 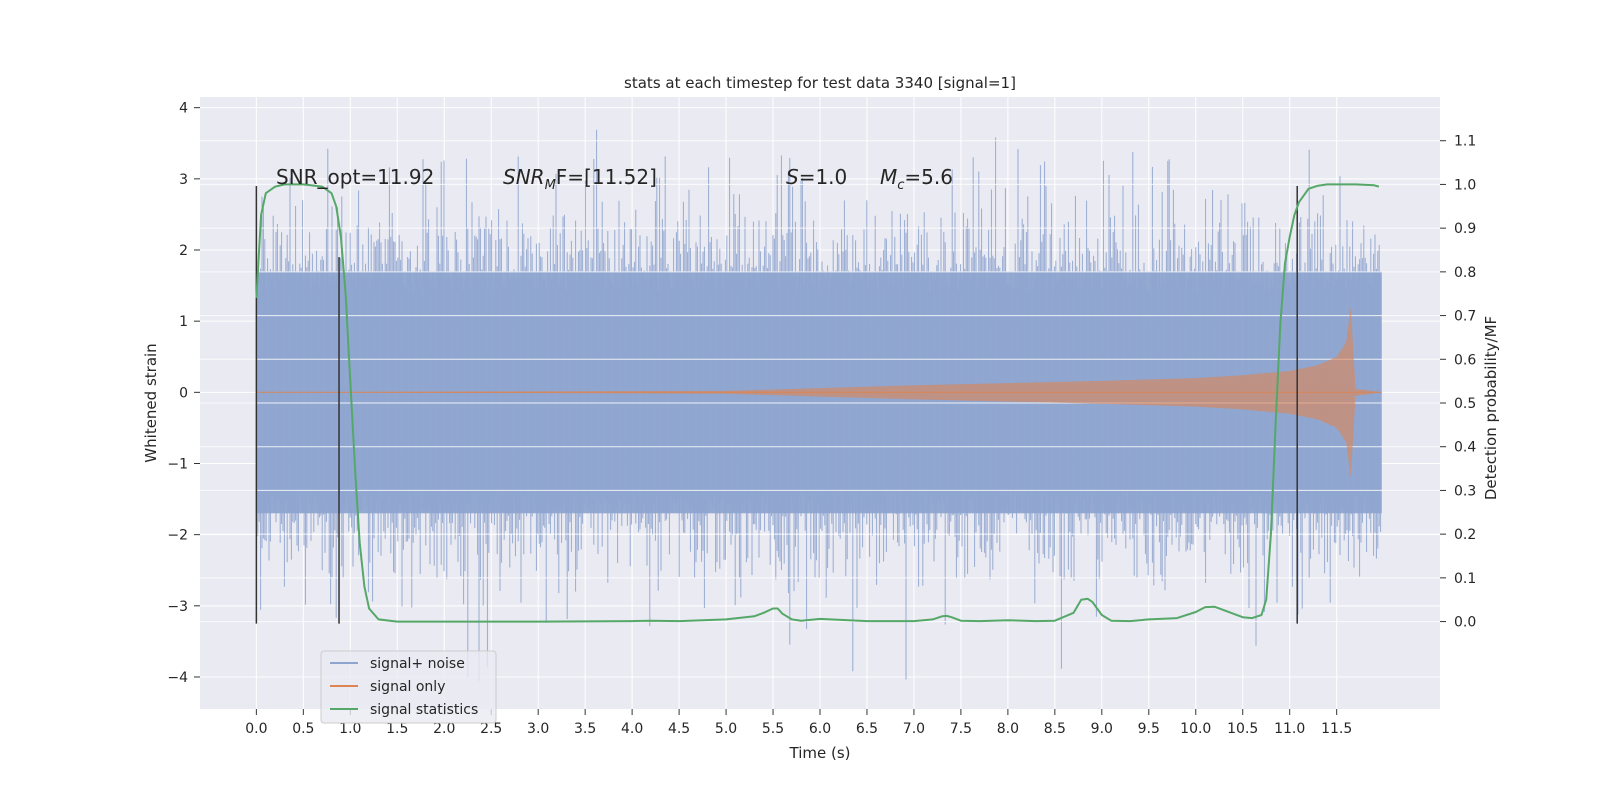 What do you see at coordinates (1195, 729) in the screenshot?
I see `x-tick-label: 10.0` at bounding box center [1195, 729].